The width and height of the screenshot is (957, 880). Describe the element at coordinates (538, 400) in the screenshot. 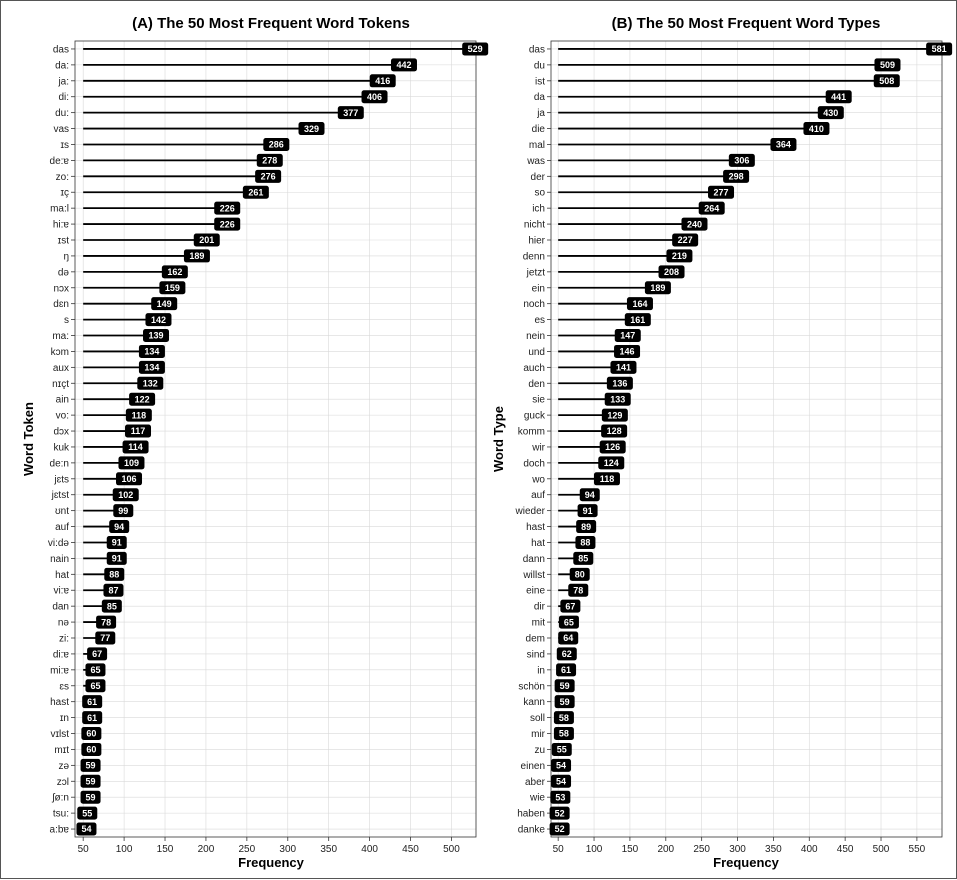

I see `category-label: sie` at that location.